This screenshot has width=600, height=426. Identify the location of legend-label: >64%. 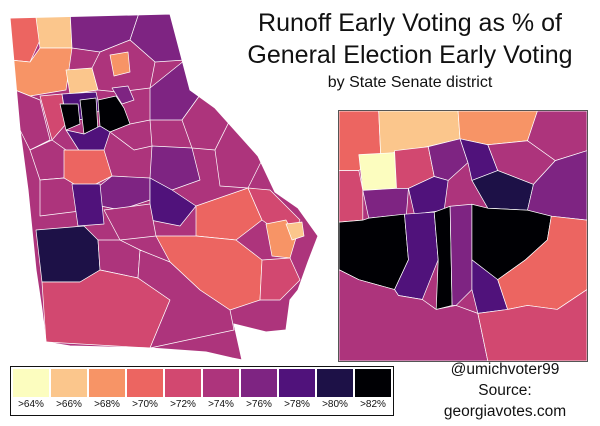
(31, 404).